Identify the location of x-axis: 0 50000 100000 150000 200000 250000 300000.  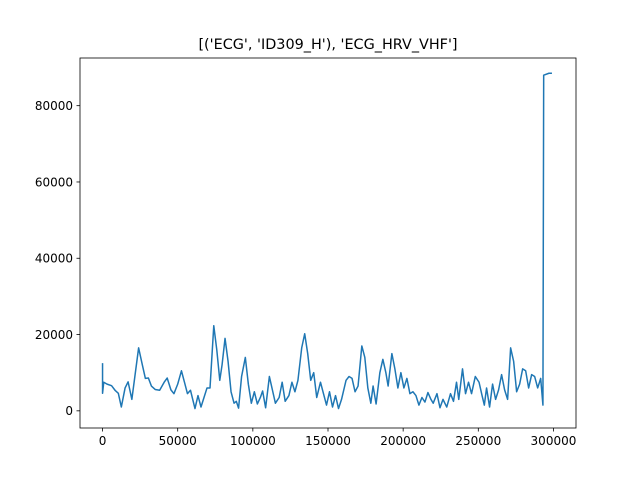
(338, 438).